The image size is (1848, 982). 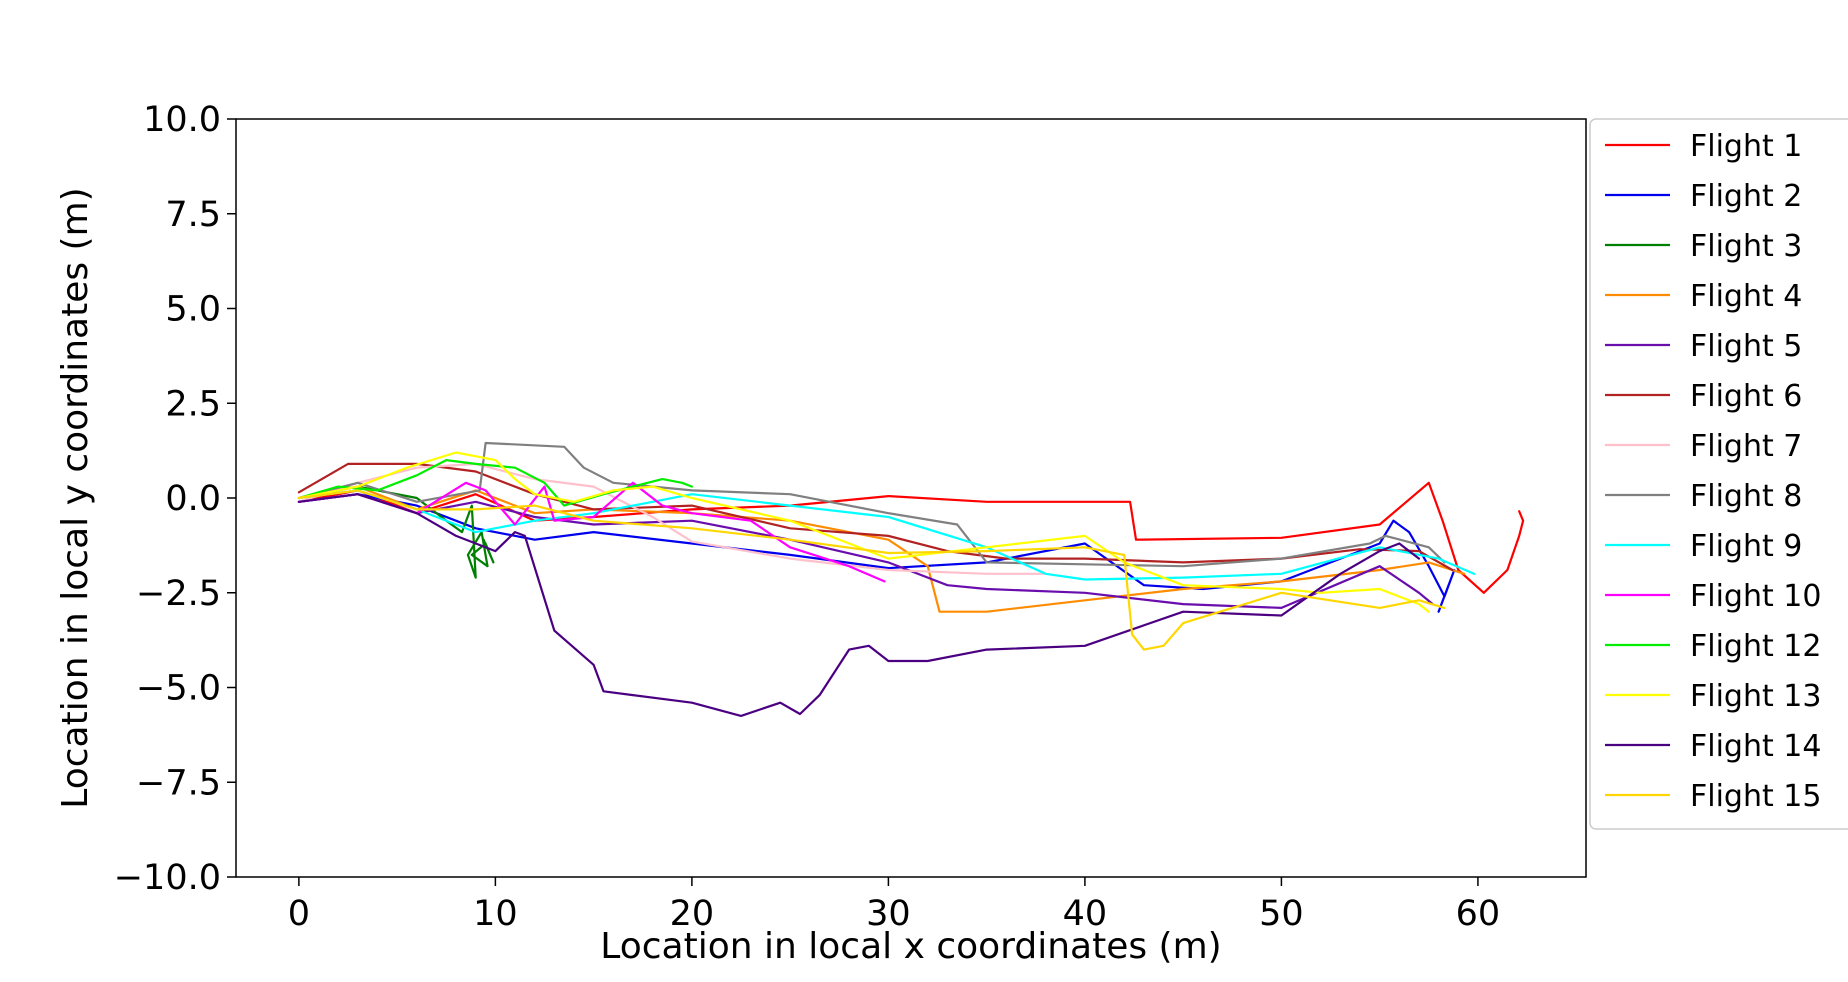 What do you see at coordinates (1085, 914) in the screenshot?
I see `x-tick-label: 40` at bounding box center [1085, 914].